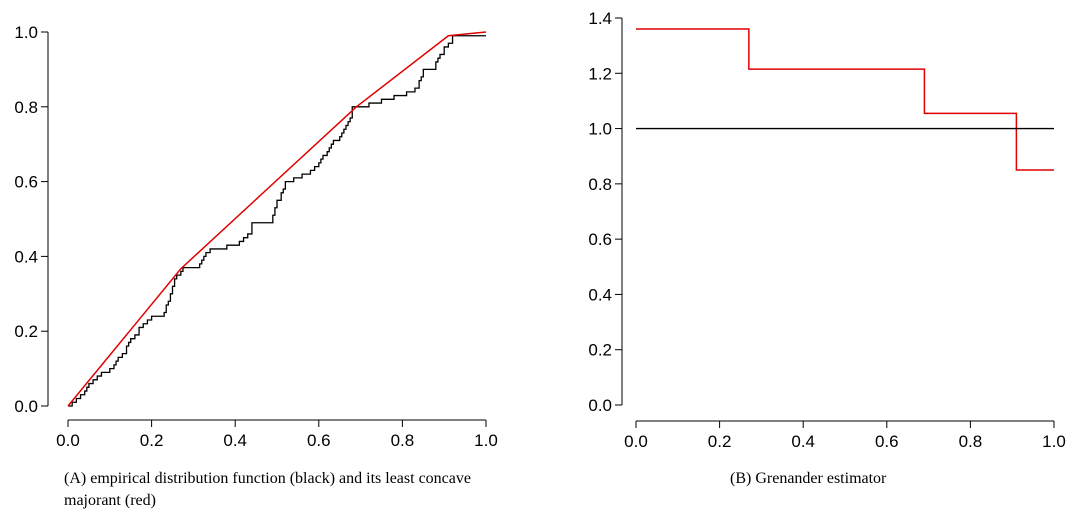  I want to click on y-tick-label: 1.2, so click(600, 73).